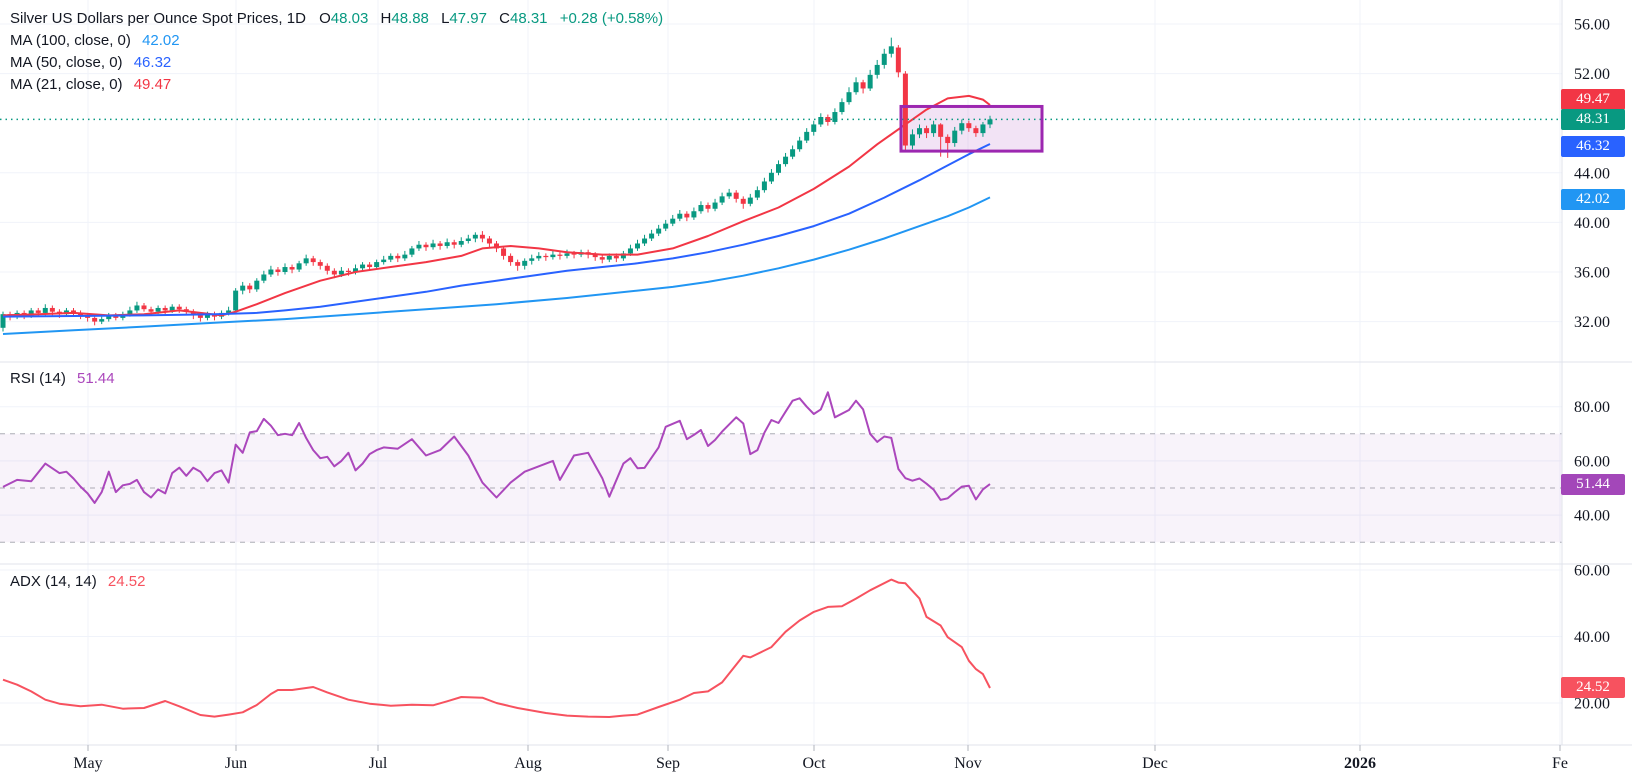 This screenshot has width=1632, height=783. What do you see at coordinates (126, 581) in the screenshot?
I see `adx-value: 24.52` at bounding box center [126, 581].